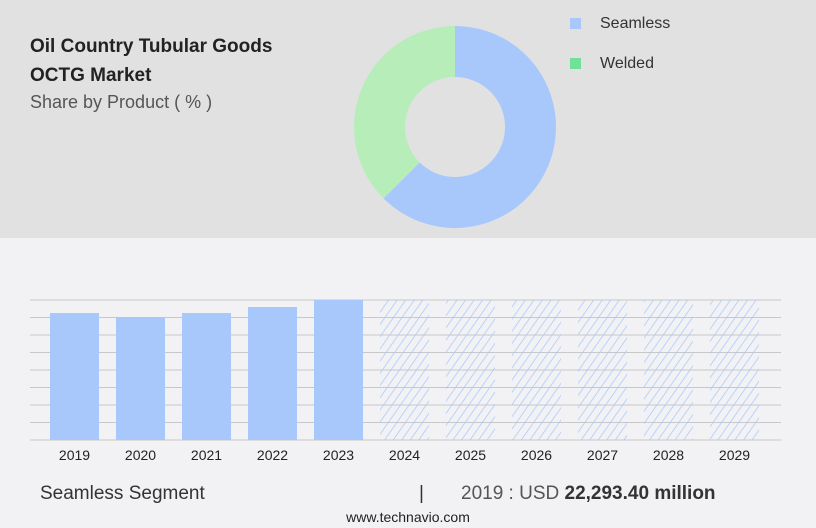 Image resolution: width=816 pixels, height=528 pixels. Describe the element at coordinates (206, 455) in the screenshot. I see `x-tick-label: 2021` at that location.